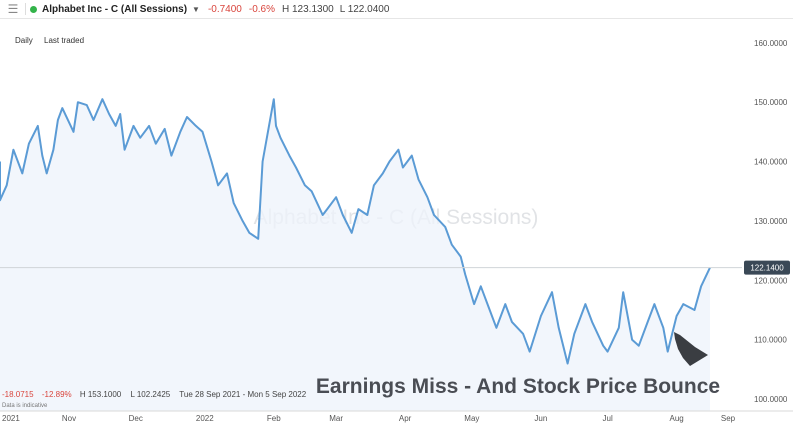 The height and width of the screenshot is (425, 793). What do you see at coordinates (115, 9) in the screenshot?
I see `instrument-name: Alphabet Inc - C (All Sessions)` at bounding box center [115, 9].